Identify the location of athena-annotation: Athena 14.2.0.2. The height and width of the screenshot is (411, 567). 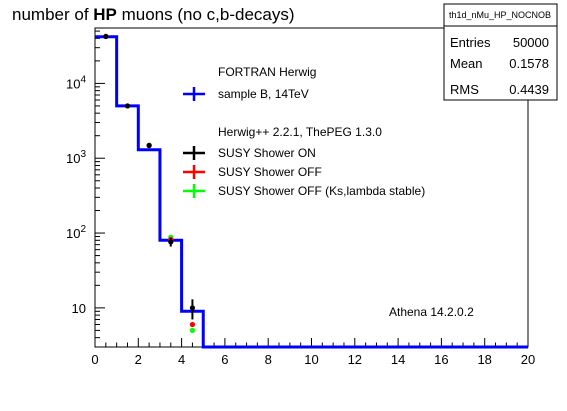
(431, 312).